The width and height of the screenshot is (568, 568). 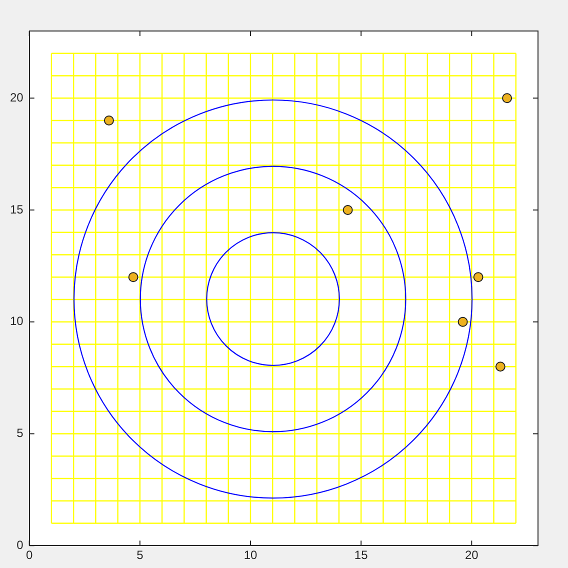 What do you see at coordinates (17, 97) in the screenshot?
I see `y-tick-label: 20` at bounding box center [17, 97].